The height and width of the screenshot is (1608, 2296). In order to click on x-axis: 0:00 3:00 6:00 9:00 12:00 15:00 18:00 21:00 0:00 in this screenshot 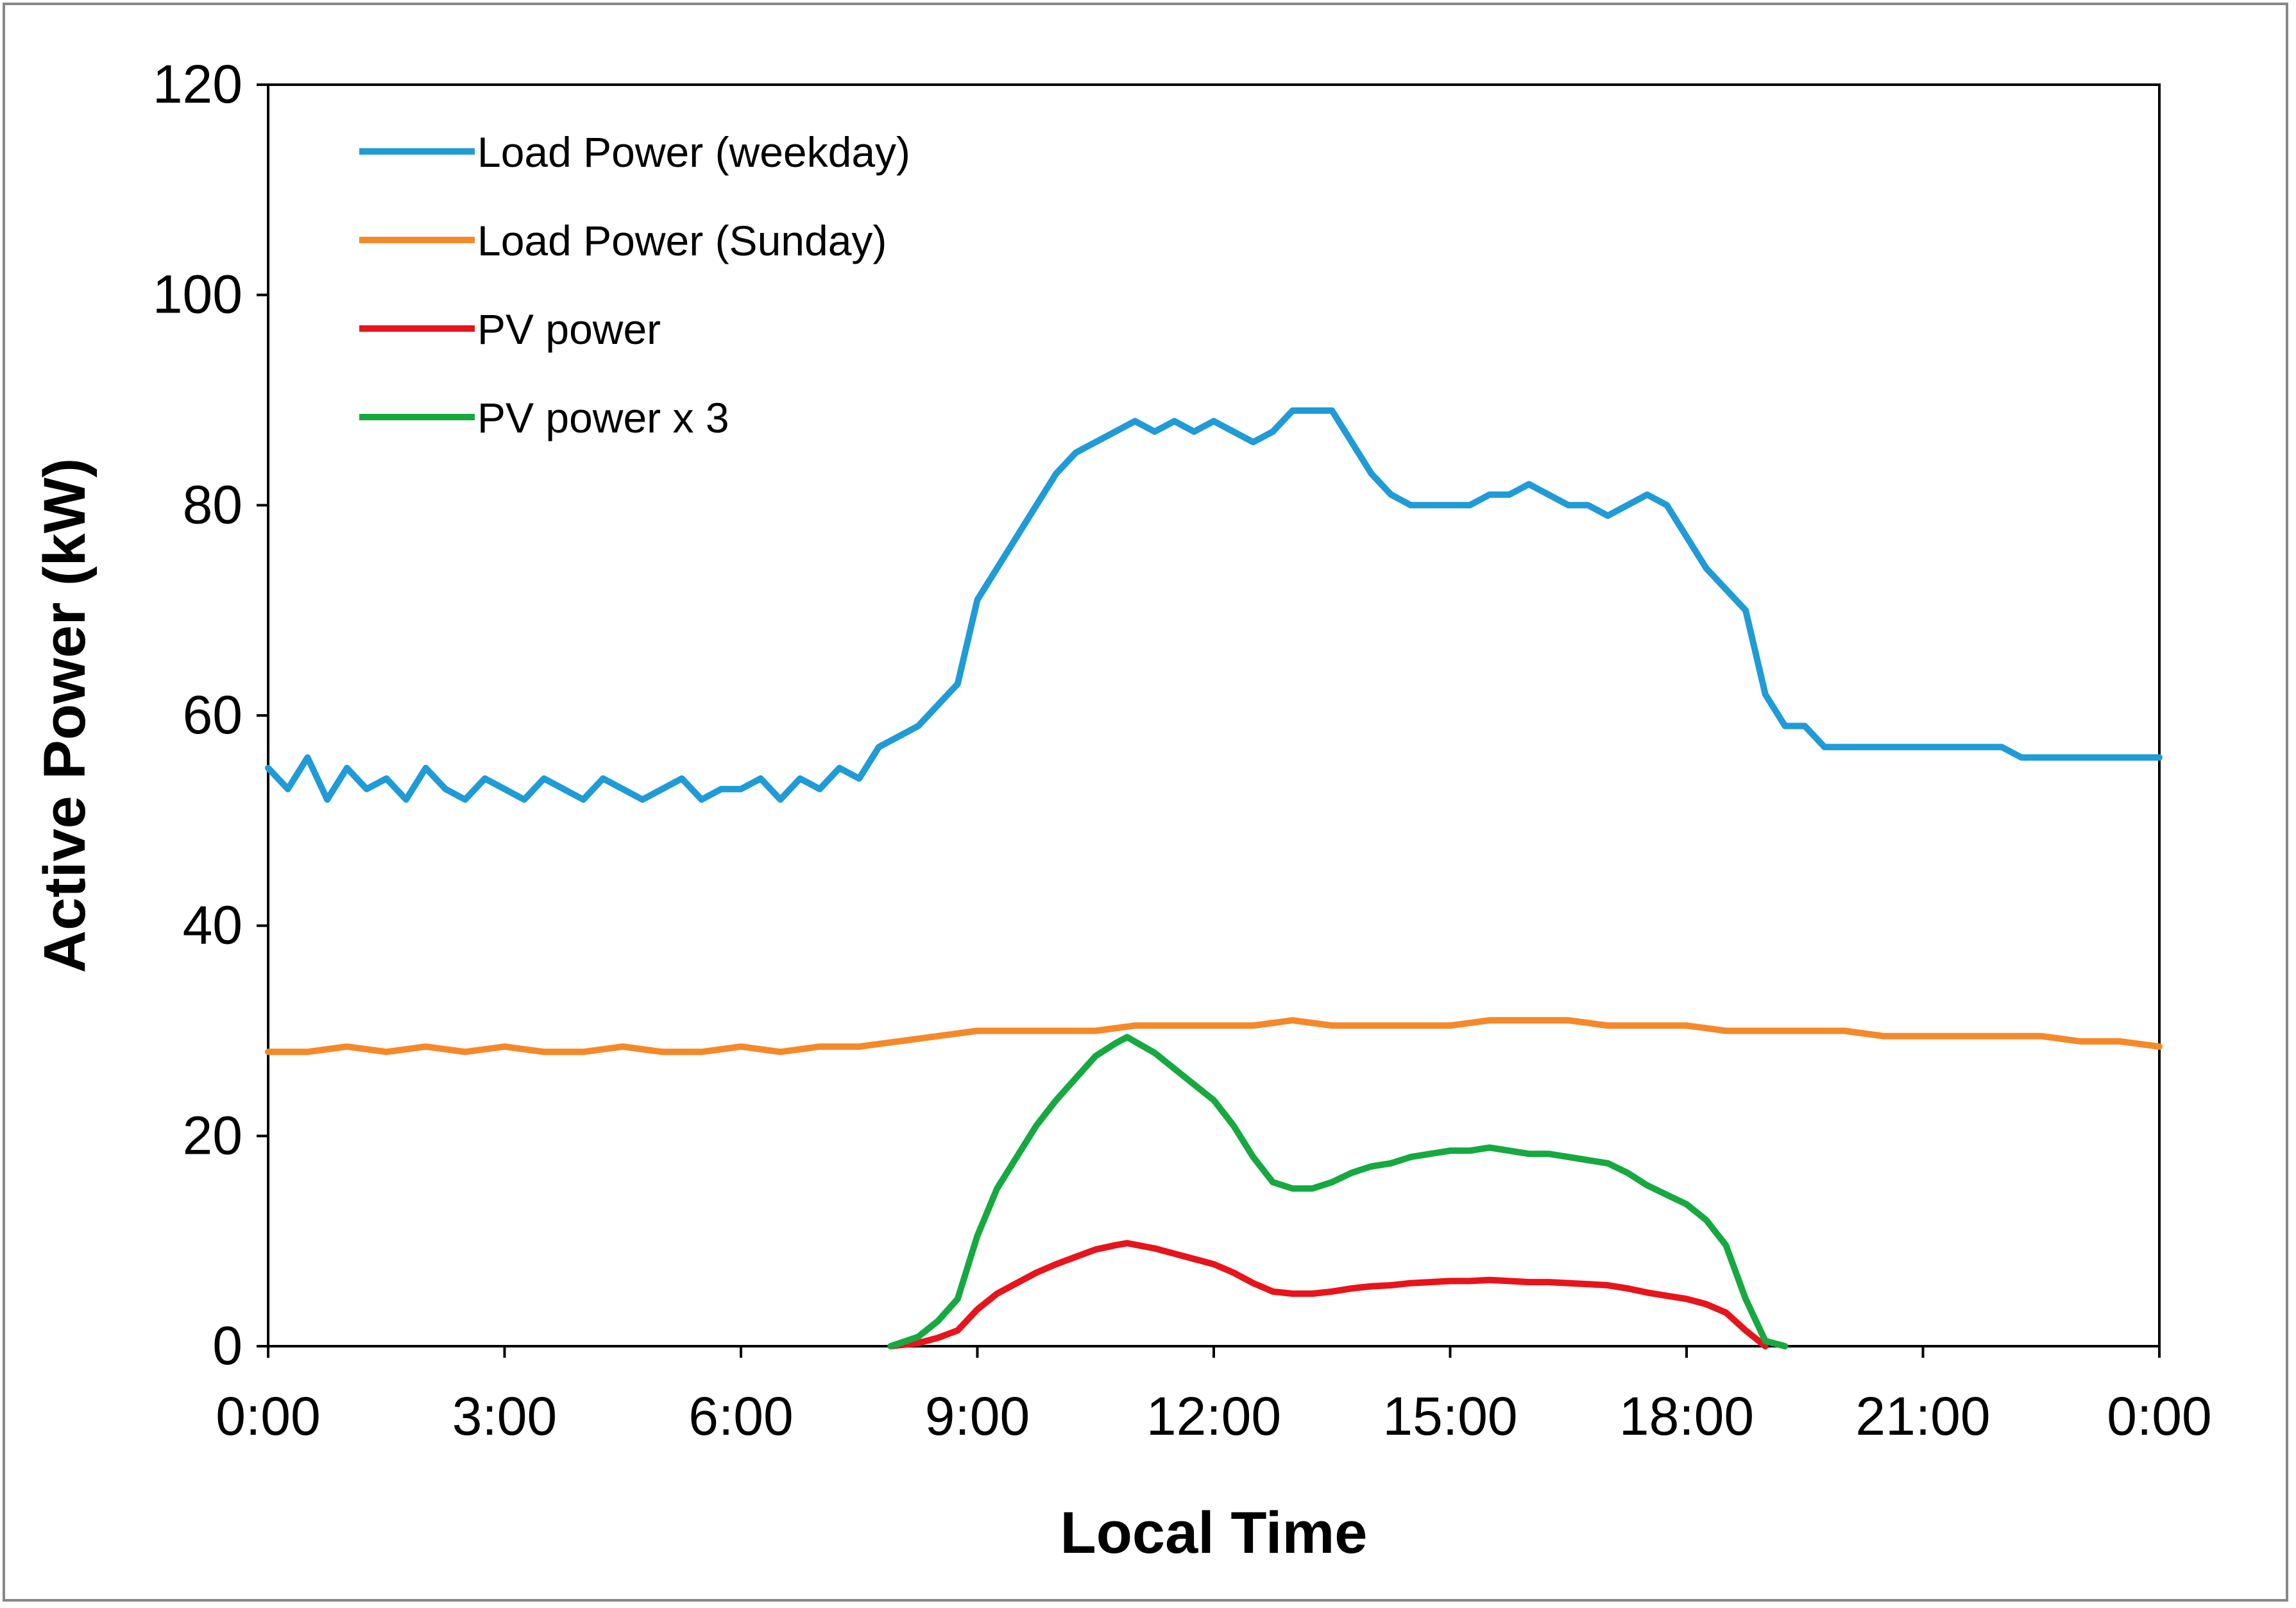, I will do `click(1214, 1396)`.